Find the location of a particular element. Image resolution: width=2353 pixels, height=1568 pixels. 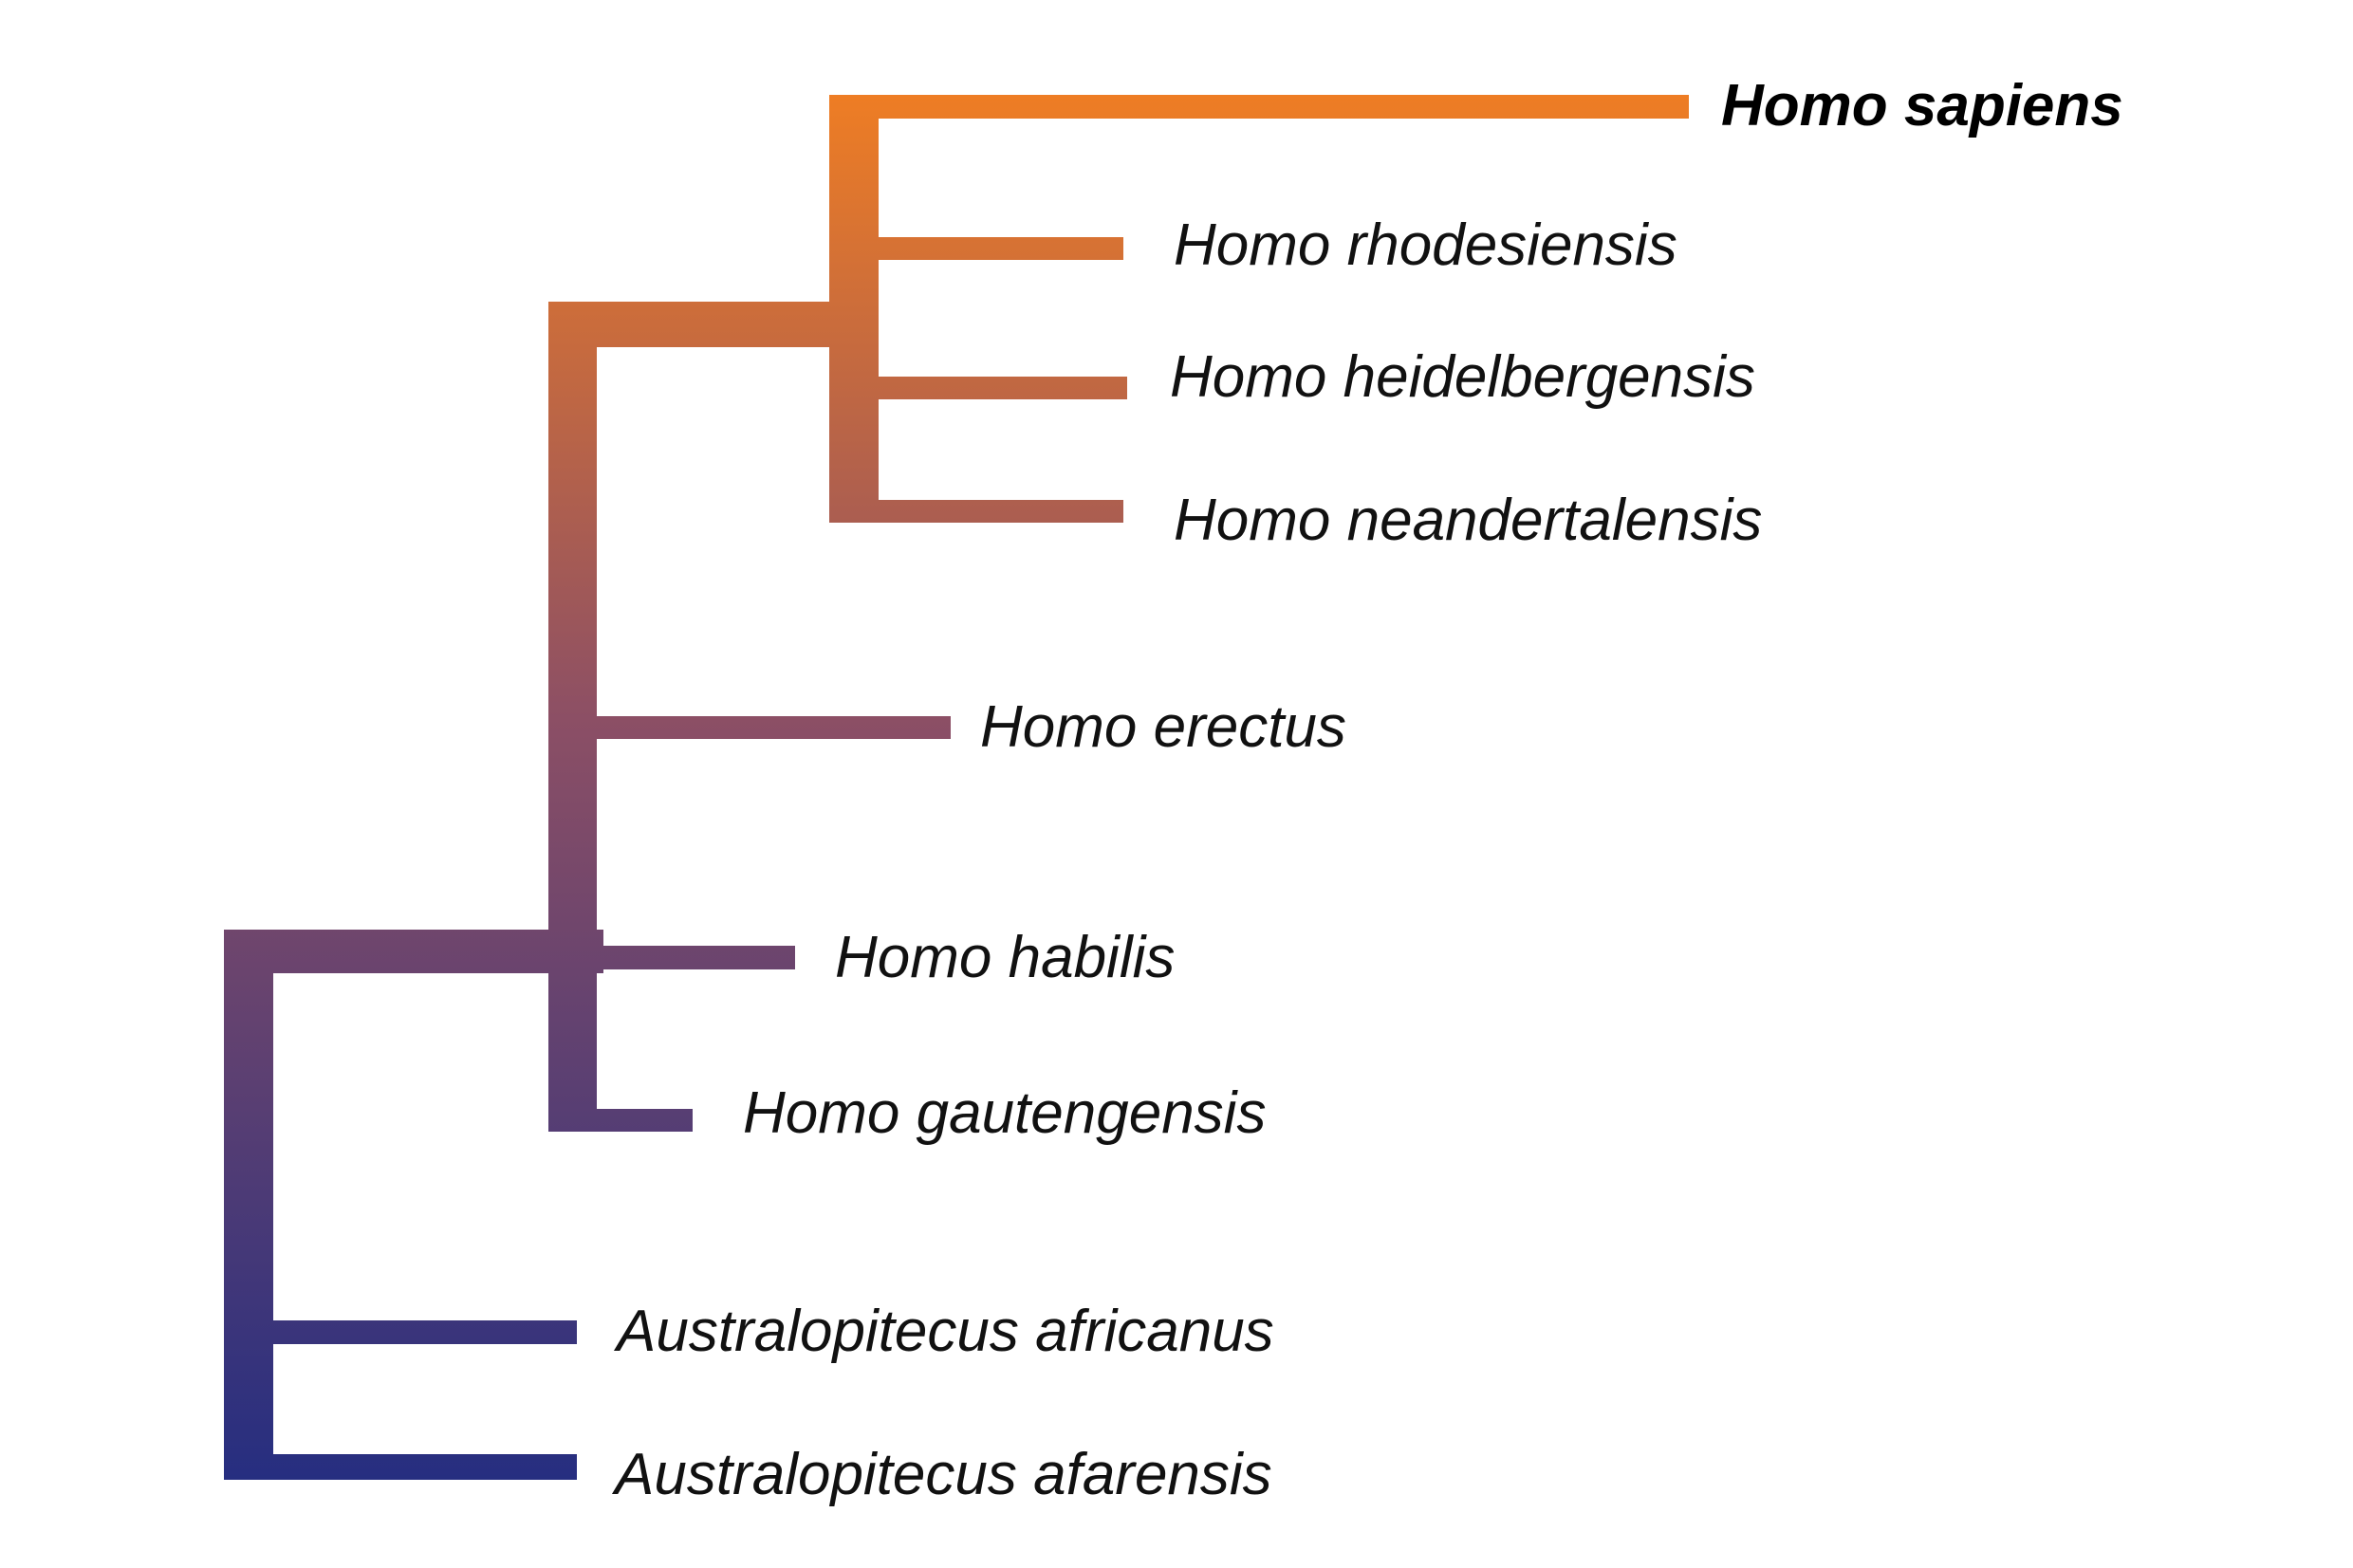

label-homo-sapiens: Homo sapiens is located at coordinates (1922, 106).